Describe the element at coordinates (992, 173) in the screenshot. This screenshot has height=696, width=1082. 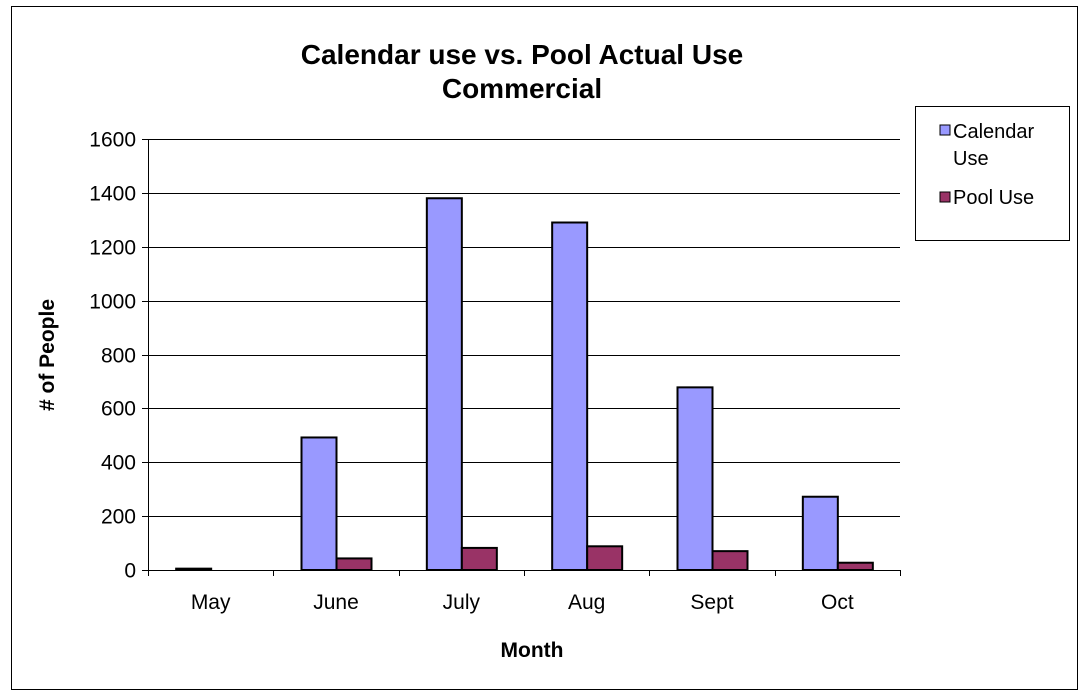
I see `legend: Calendar Use Pool Use` at that location.